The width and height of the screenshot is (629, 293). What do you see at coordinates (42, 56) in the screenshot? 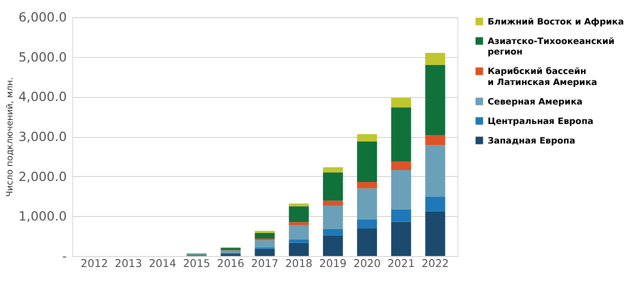
I see `y-tick-label: 5,000.0` at bounding box center [42, 56].